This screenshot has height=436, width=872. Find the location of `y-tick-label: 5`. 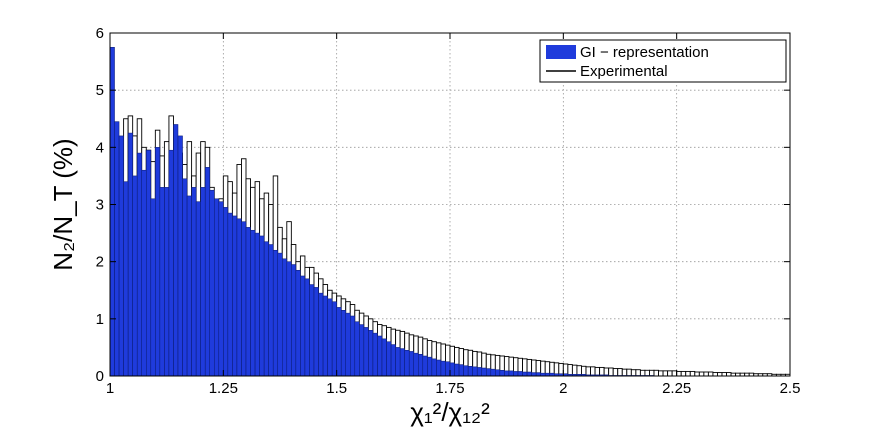

y-tick-label: 5 is located at coordinates (100, 90).